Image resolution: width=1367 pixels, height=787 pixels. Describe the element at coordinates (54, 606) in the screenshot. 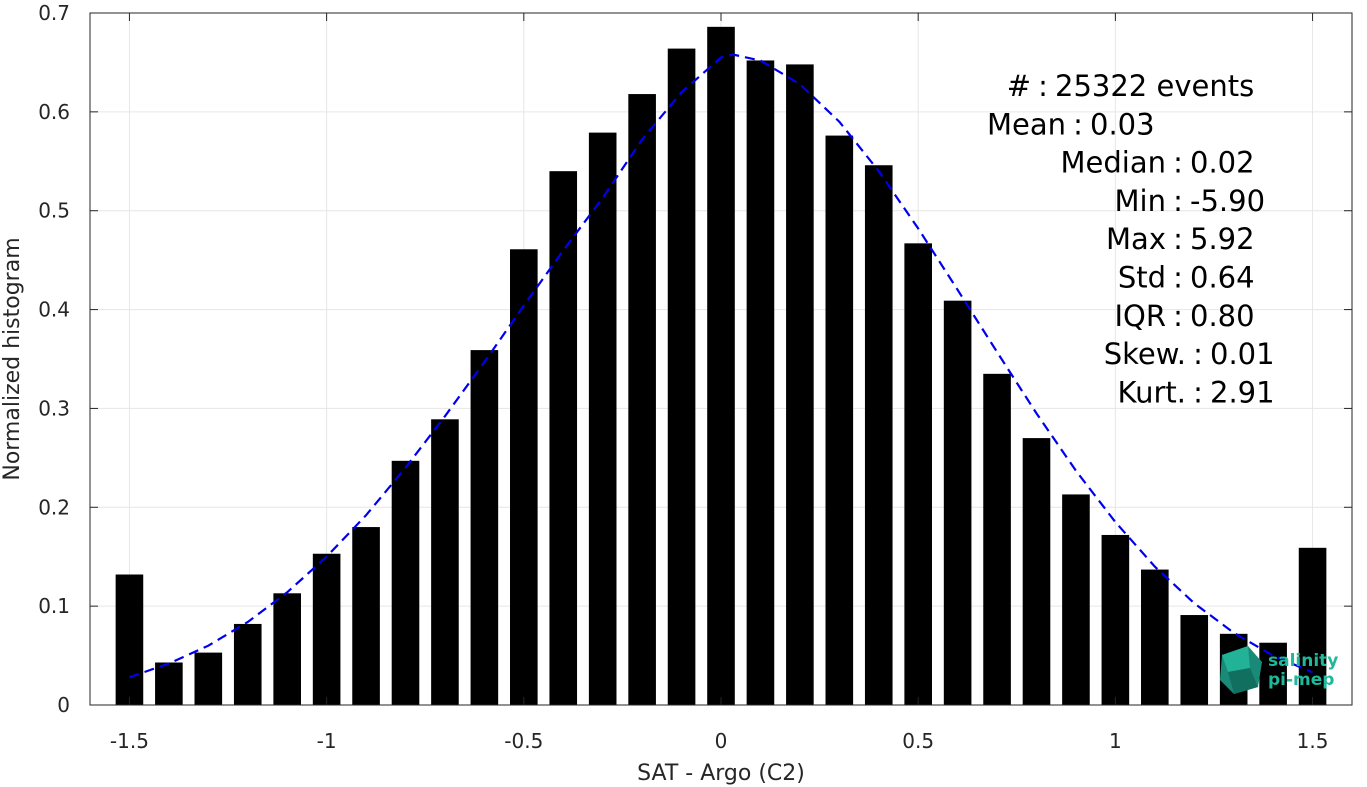

I see `y-tick-label: 0.1` at that location.